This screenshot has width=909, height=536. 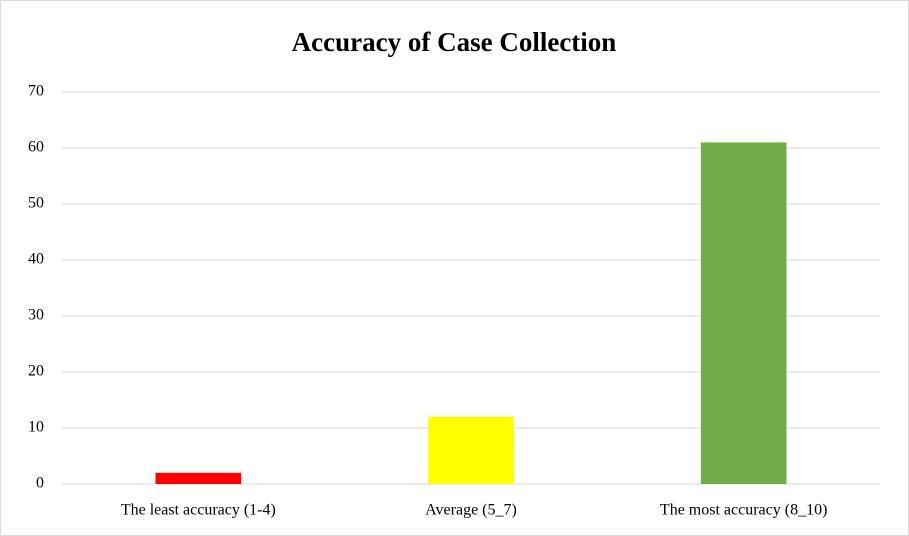 I want to click on y-tick-label: 40, so click(x=36, y=259).